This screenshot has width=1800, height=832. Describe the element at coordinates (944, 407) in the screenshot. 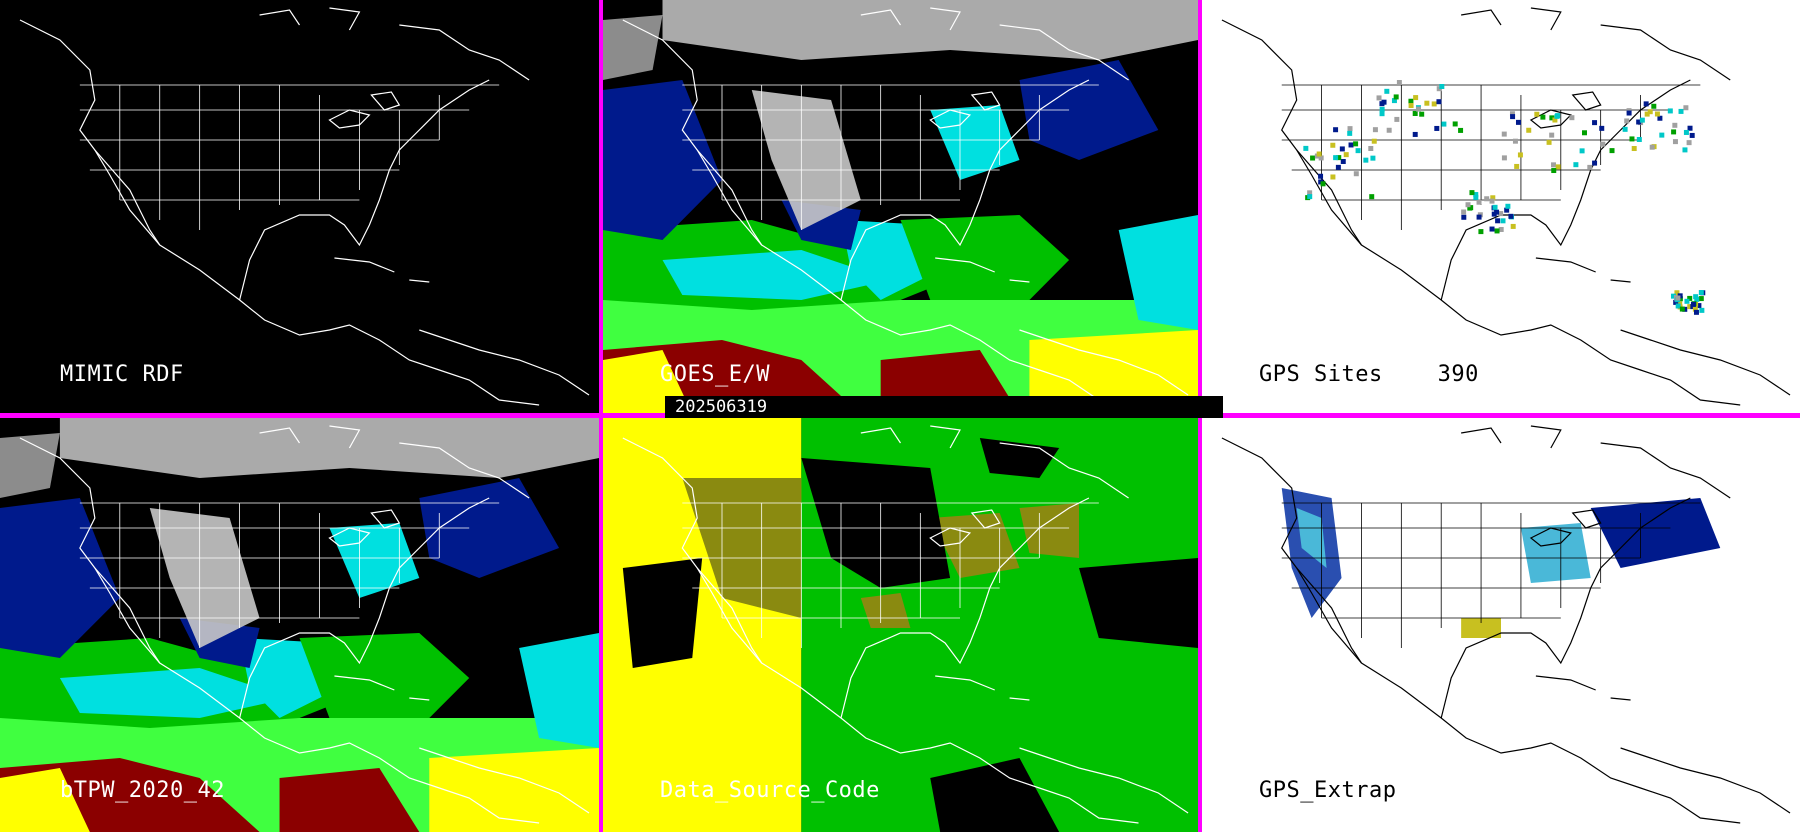

I see `timestamp-label: 202506319` at that location.